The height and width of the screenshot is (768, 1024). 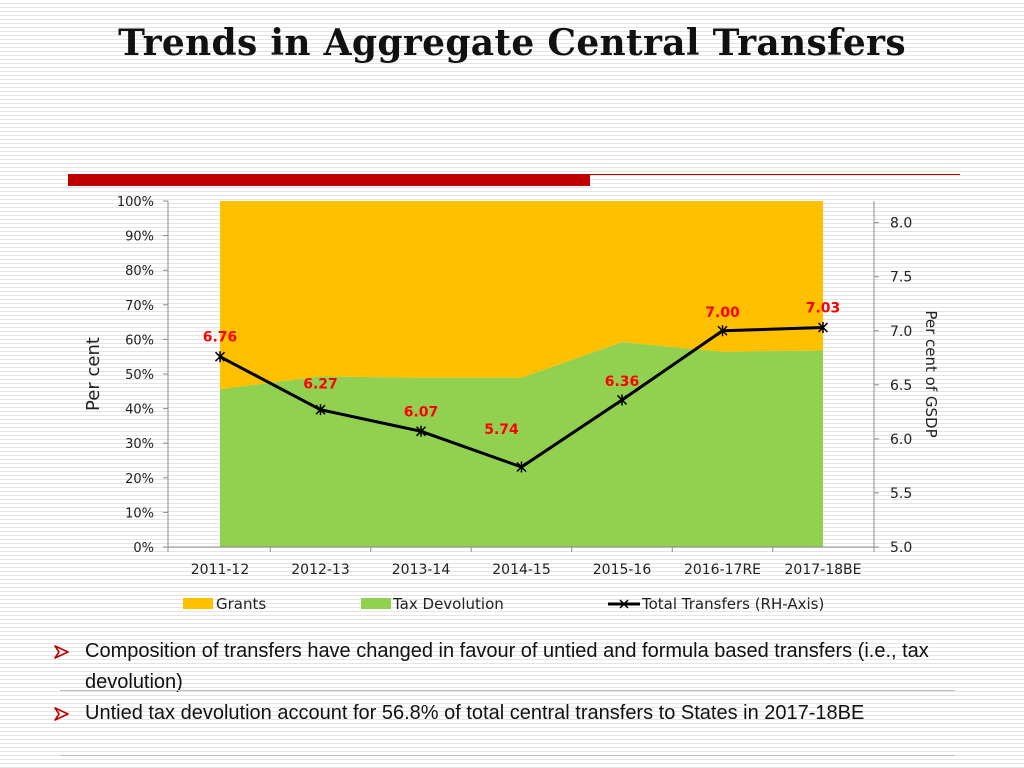 What do you see at coordinates (501, 430) in the screenshot?
I see `data-label: 5.74` at bounding box center [501, 430].